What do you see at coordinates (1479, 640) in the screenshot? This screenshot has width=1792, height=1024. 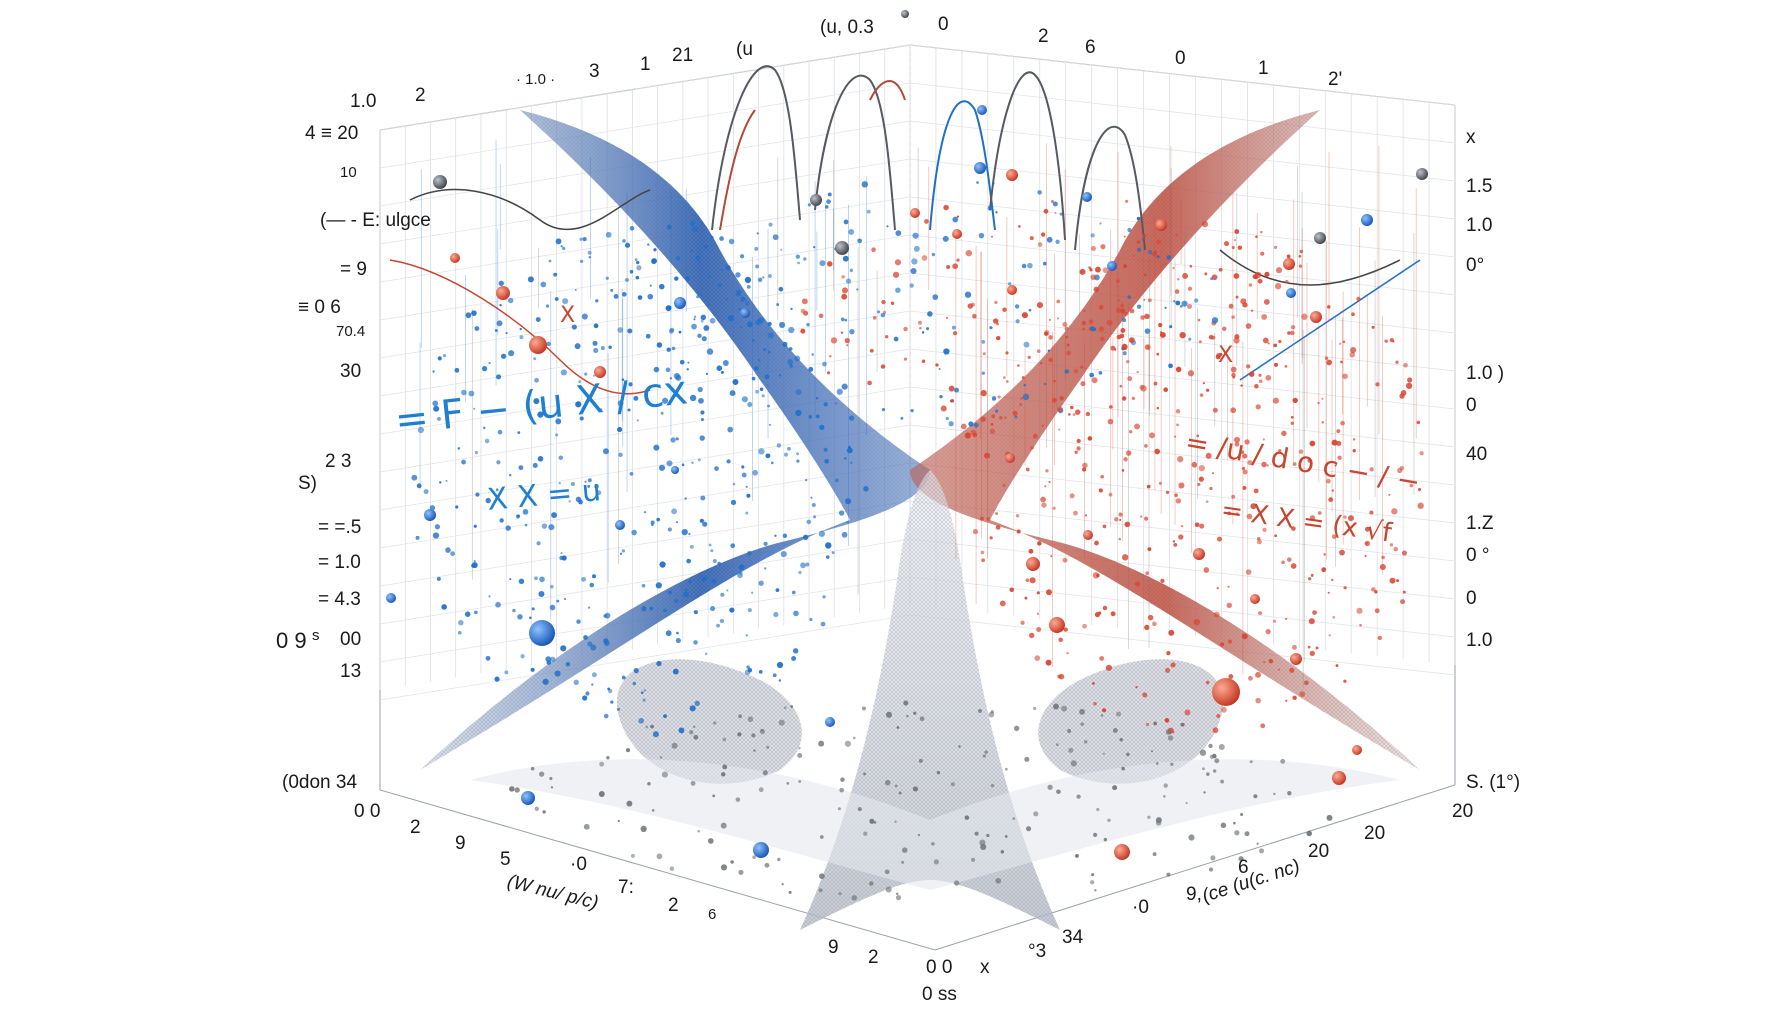 I see `right-axis-tick: 1.0` at bounding box center [1479, 640].